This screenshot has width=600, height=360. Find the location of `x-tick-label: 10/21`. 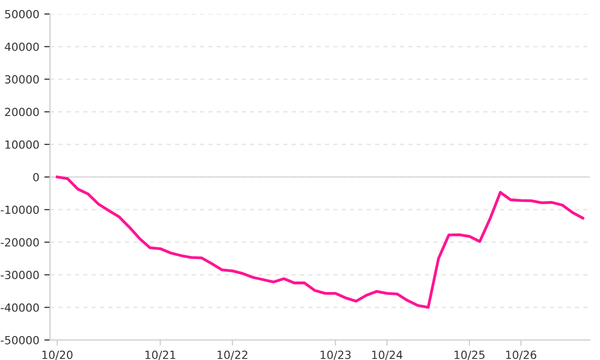

x-tick-label: 10/21 is located at coordinates (160, 355).